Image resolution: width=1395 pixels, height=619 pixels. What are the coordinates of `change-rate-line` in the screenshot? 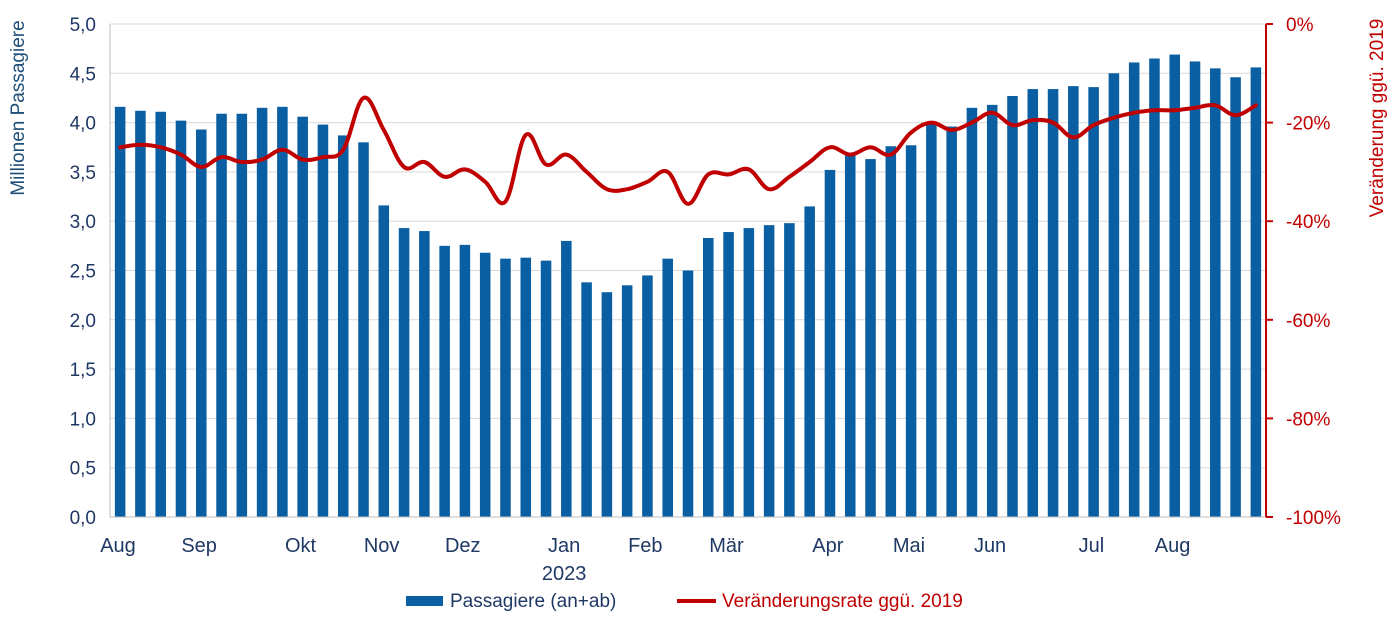 It's located at (688, 150).